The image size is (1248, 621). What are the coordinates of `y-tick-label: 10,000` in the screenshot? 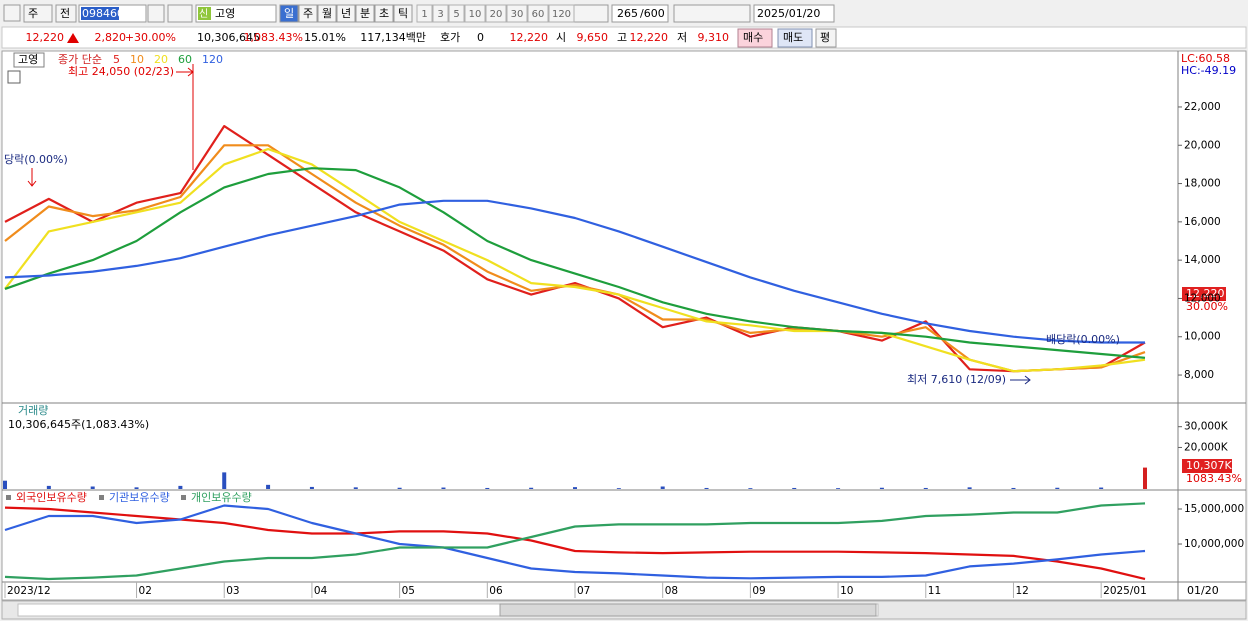 It's located at (1202, 337).